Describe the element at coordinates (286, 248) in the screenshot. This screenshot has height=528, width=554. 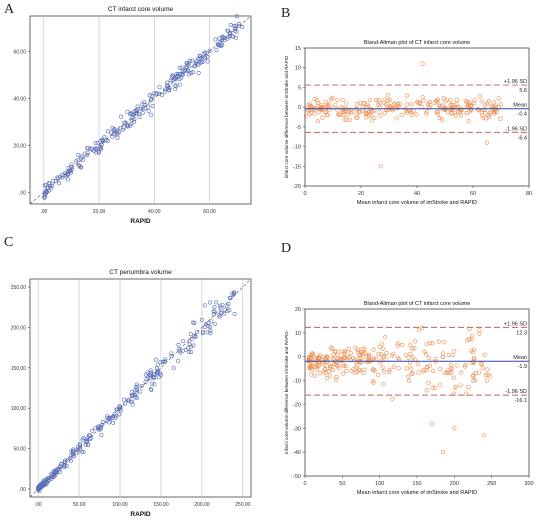
I see `panel-label-d: D` at that location.